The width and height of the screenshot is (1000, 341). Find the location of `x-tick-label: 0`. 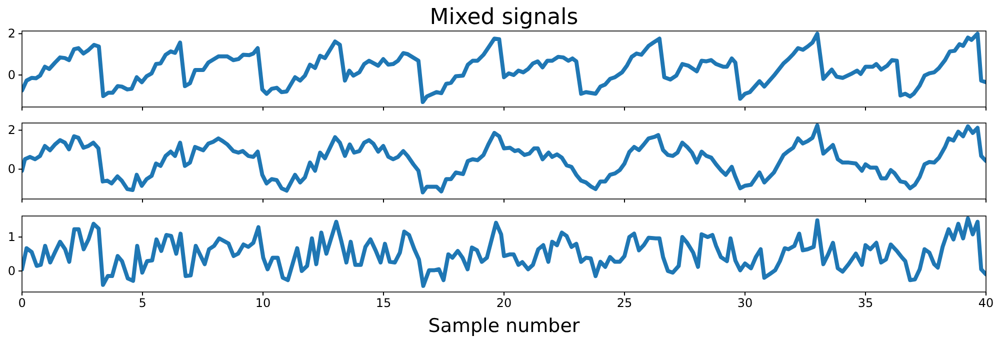

x-tick-label: 0 is located at coordinates (22, 303).